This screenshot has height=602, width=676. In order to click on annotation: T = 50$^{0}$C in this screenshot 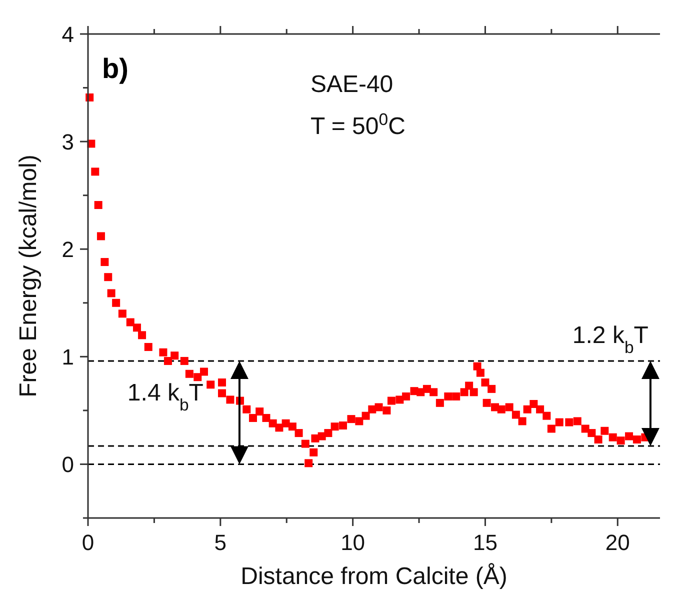, I will do `click(358, 125)`.